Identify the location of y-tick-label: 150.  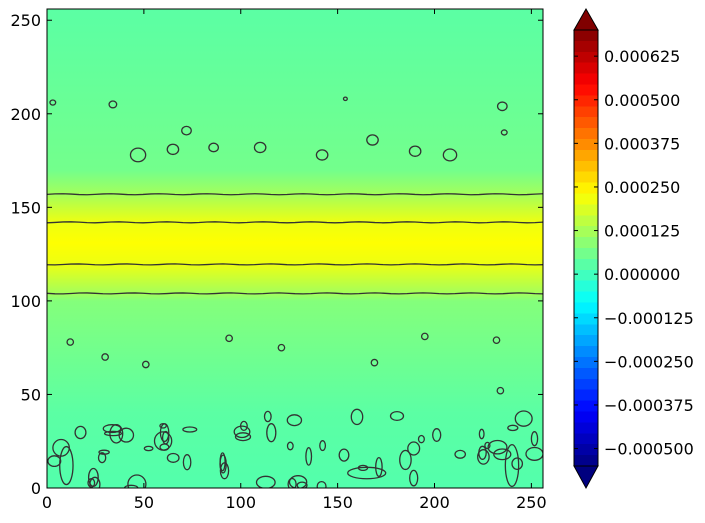
(25, 207).